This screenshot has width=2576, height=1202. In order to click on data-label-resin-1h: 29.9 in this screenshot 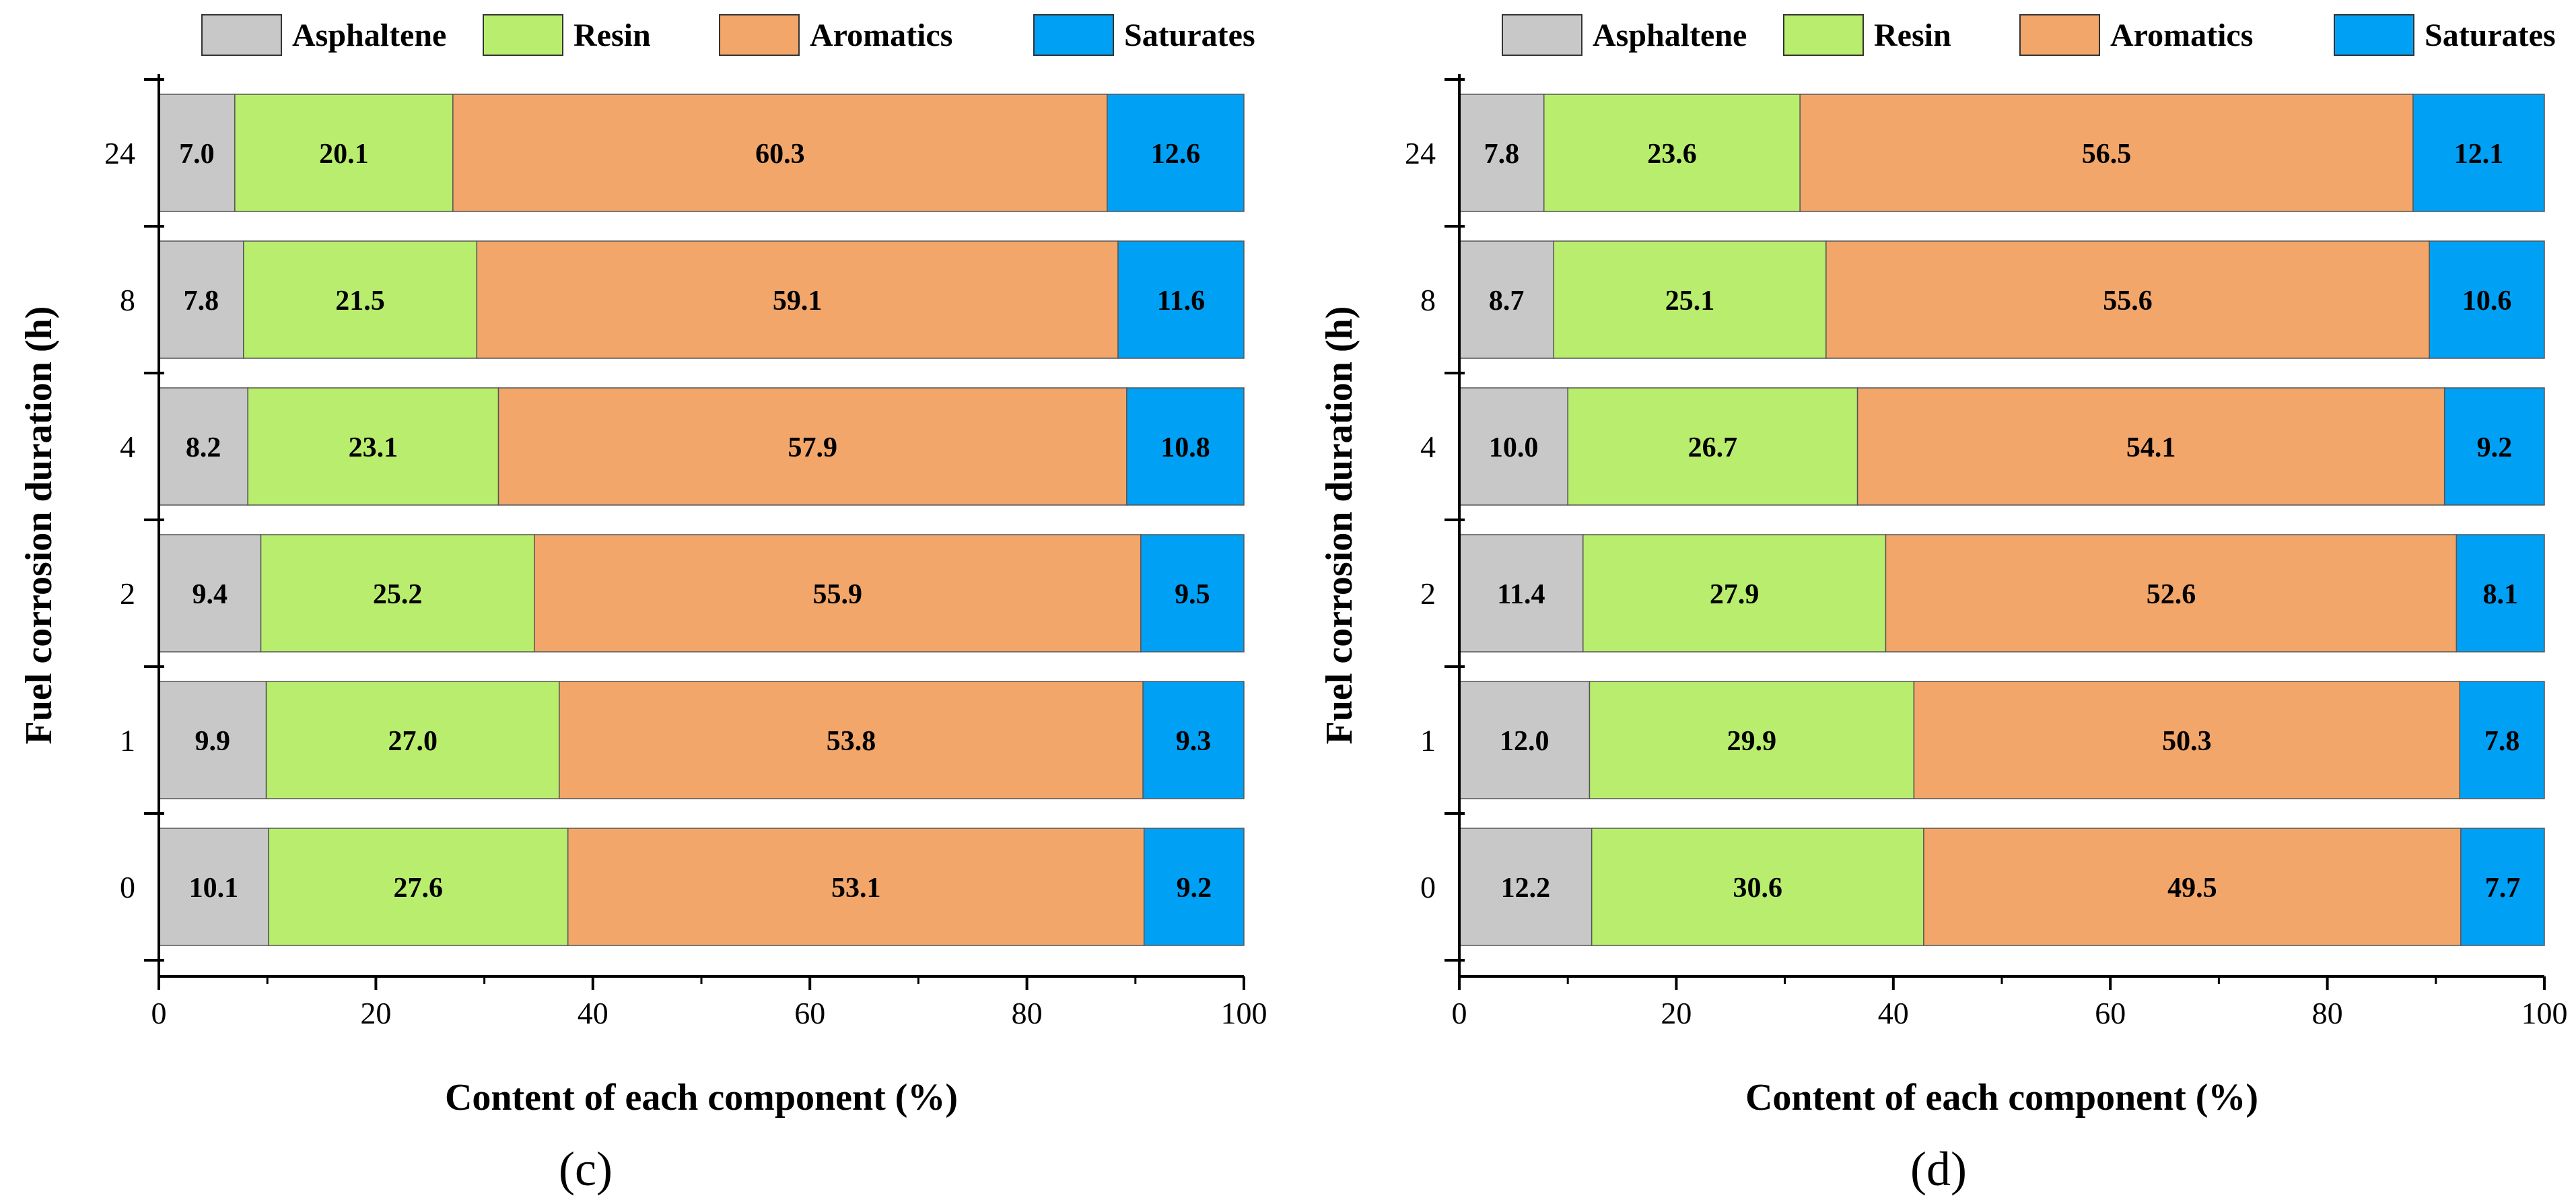, I will do `click(1752, 741)`.